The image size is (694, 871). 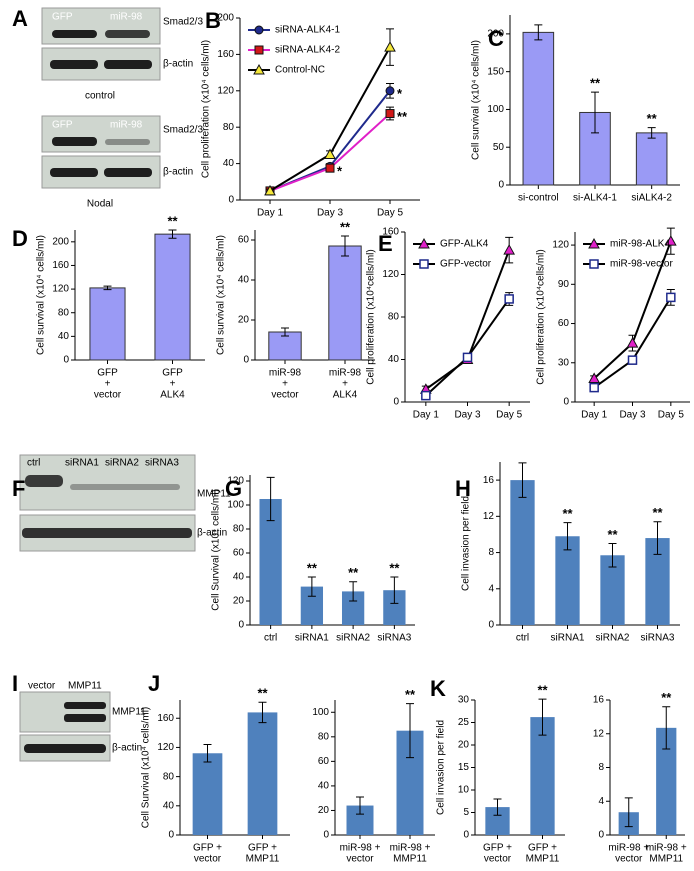 What do you see at coordinates (330, 213) in the screenshot?
I see `x-tick-label: Day 3` at bounding box center [330, 213].